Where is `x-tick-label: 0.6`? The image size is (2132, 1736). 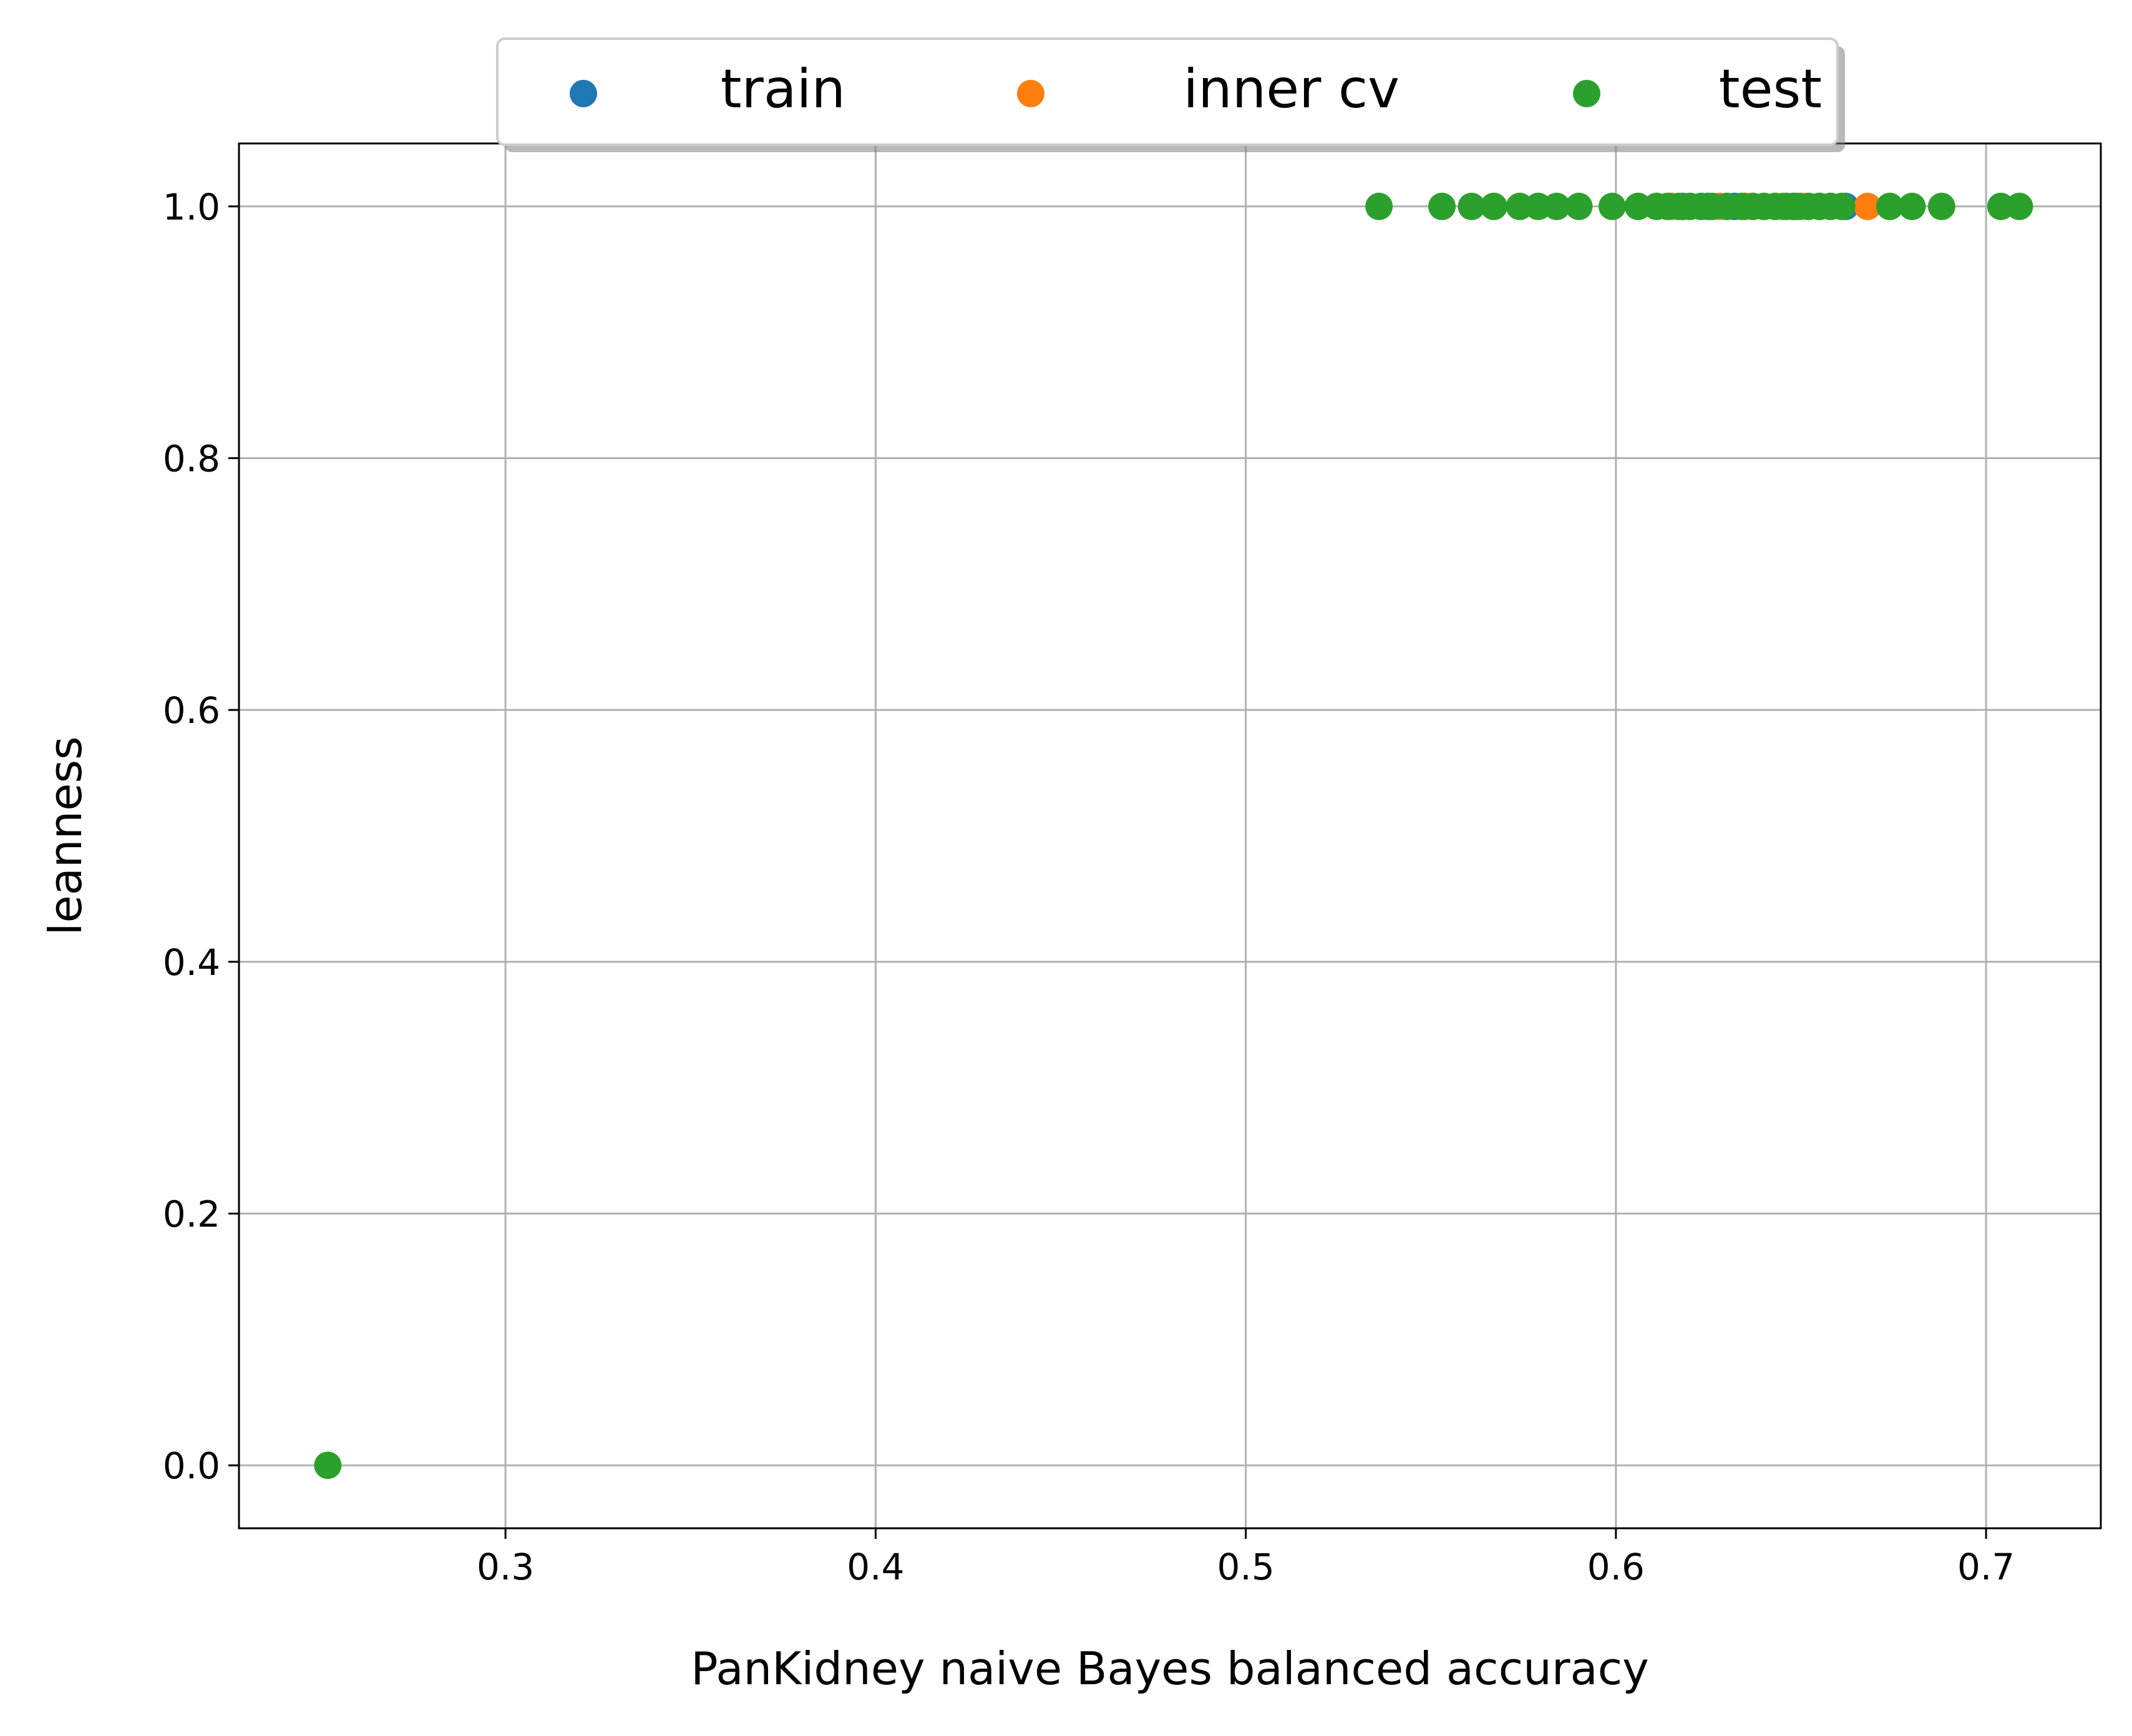 x-tick-label: 0.6 is located at coordinates (1616, 1567).